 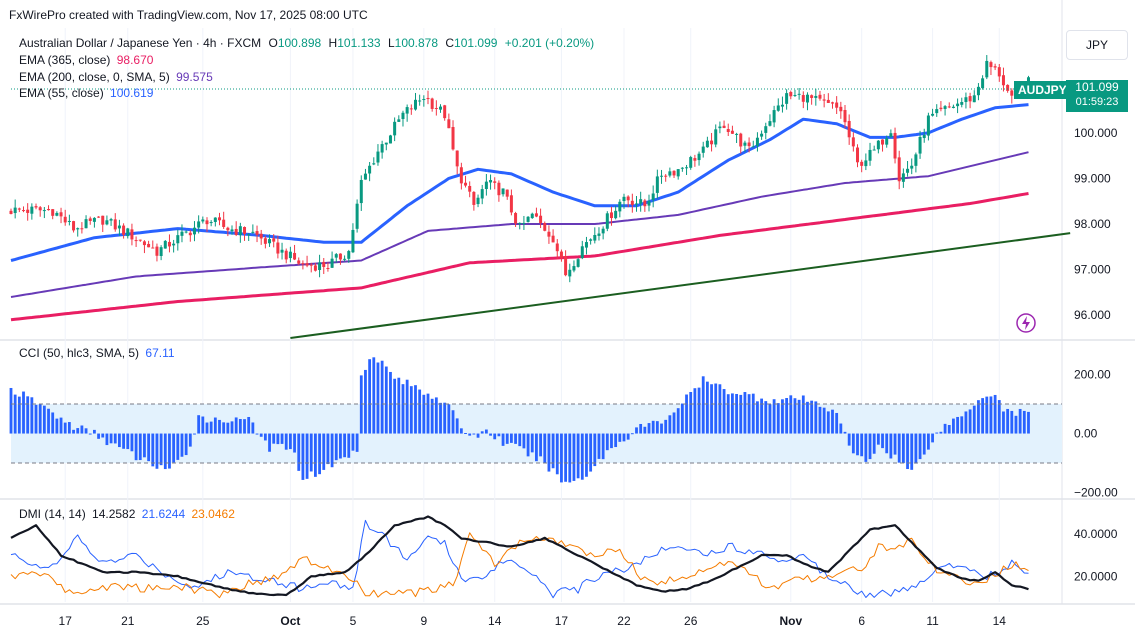 What do you see at coordinates (1096, 534) in the screenshot?
I see `dmi-tick-label: 40.0000` at bounding box center [1096, 534].